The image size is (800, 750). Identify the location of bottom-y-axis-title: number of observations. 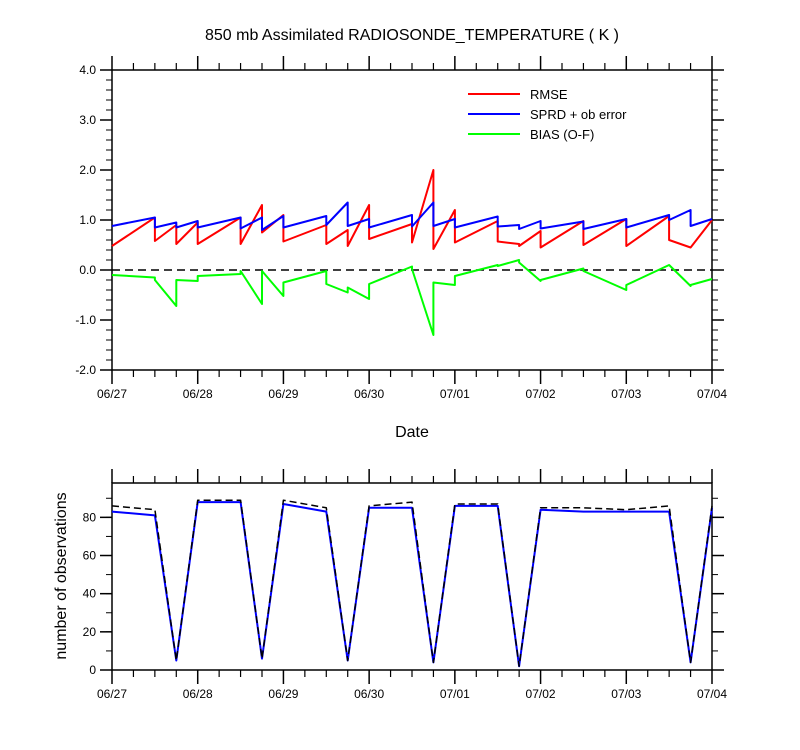
(61, 575).